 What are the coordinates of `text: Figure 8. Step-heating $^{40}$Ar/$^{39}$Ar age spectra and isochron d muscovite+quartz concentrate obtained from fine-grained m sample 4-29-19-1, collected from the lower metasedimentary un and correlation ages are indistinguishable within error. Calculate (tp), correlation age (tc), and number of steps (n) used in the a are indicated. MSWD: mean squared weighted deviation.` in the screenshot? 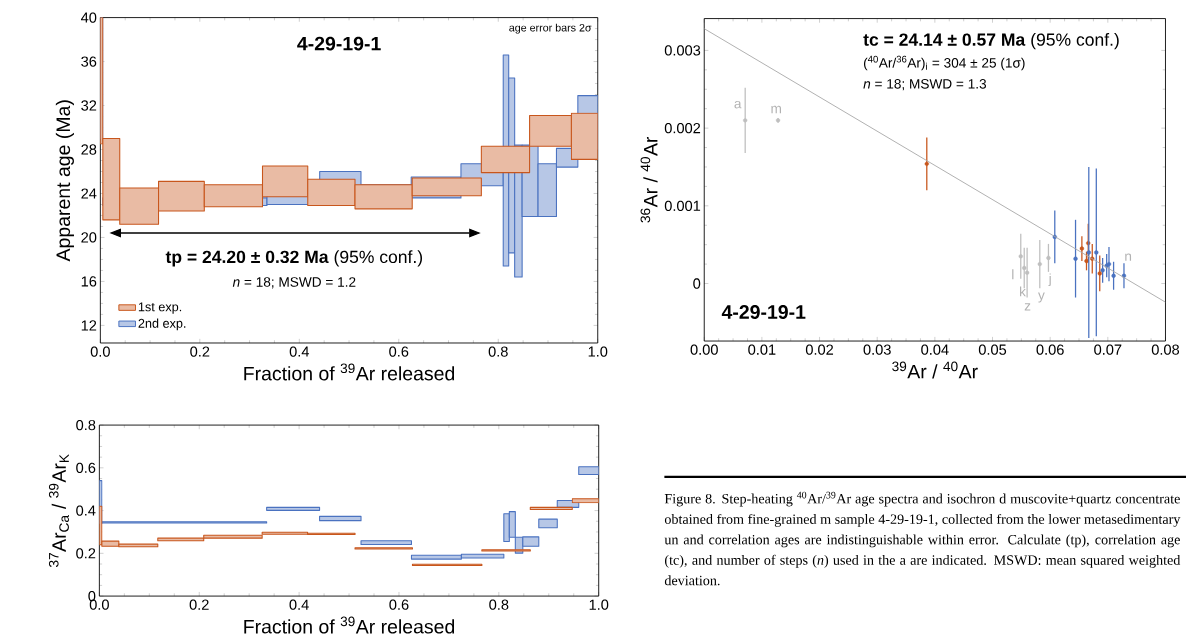 It's located at (922, 538).